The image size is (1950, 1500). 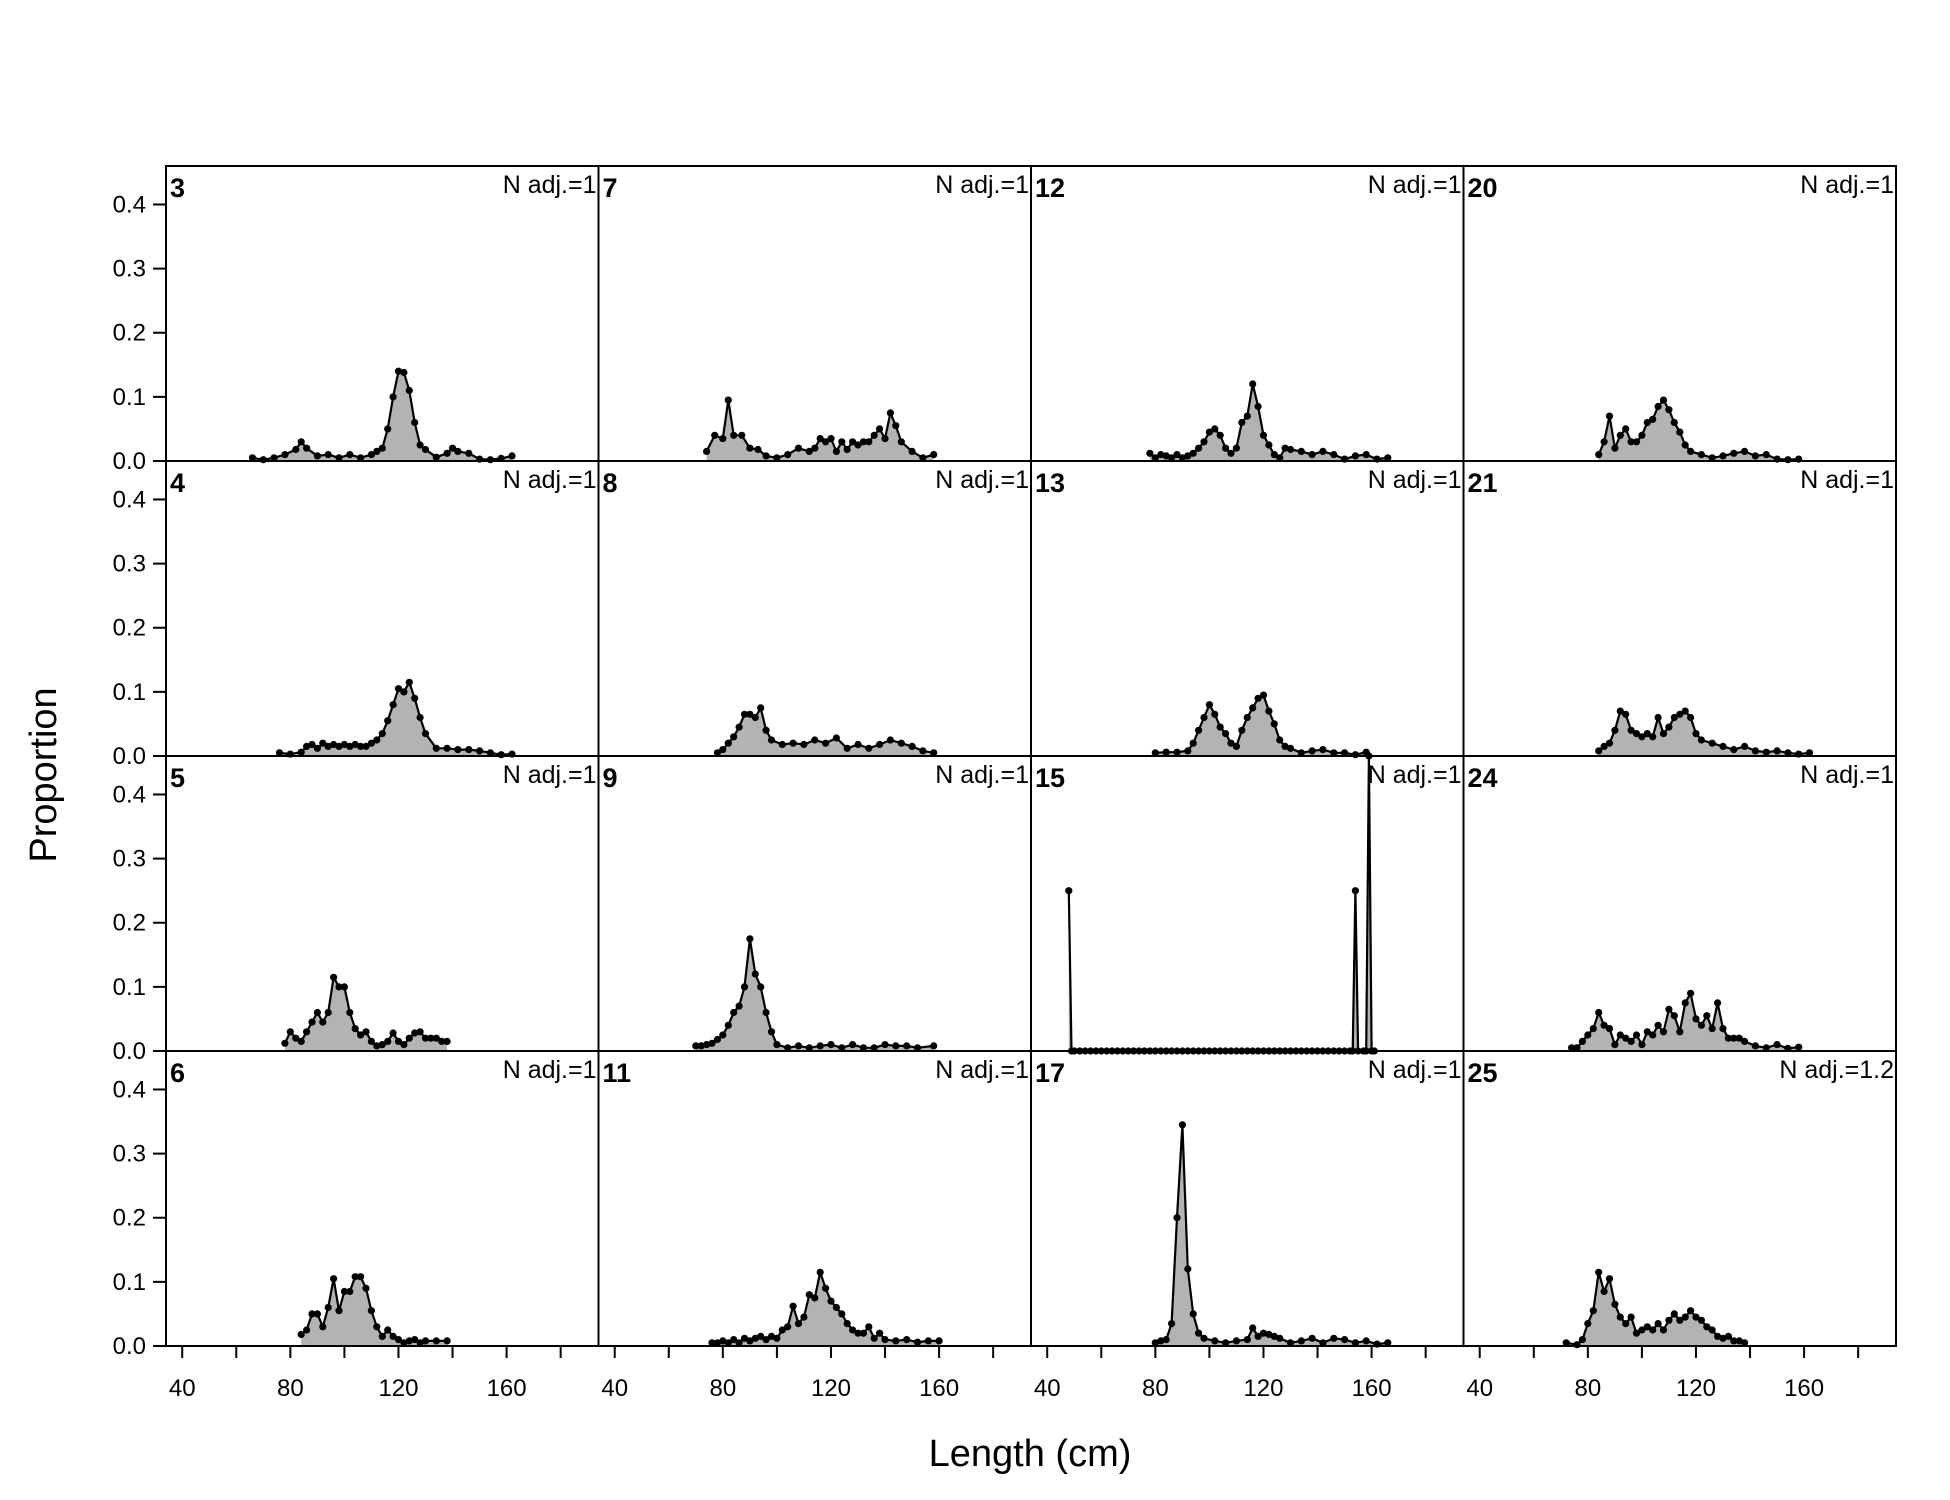 What do you see at coordinates (177, 1073) in the screenshot?
I see `panel-id-label: 6` at bounding box center [177, 1073].